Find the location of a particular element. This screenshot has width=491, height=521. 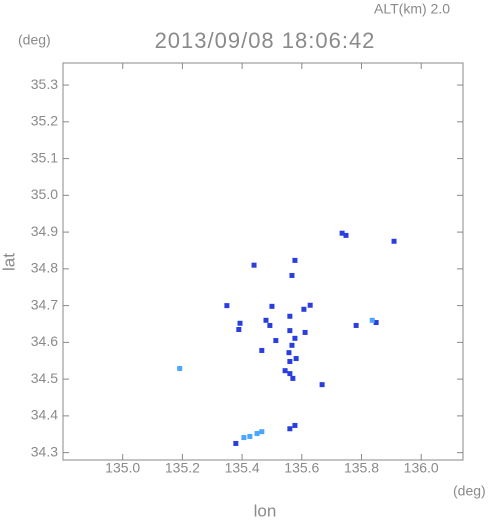

y-tick-label: 34.7 is located at coordinates (44, 304).